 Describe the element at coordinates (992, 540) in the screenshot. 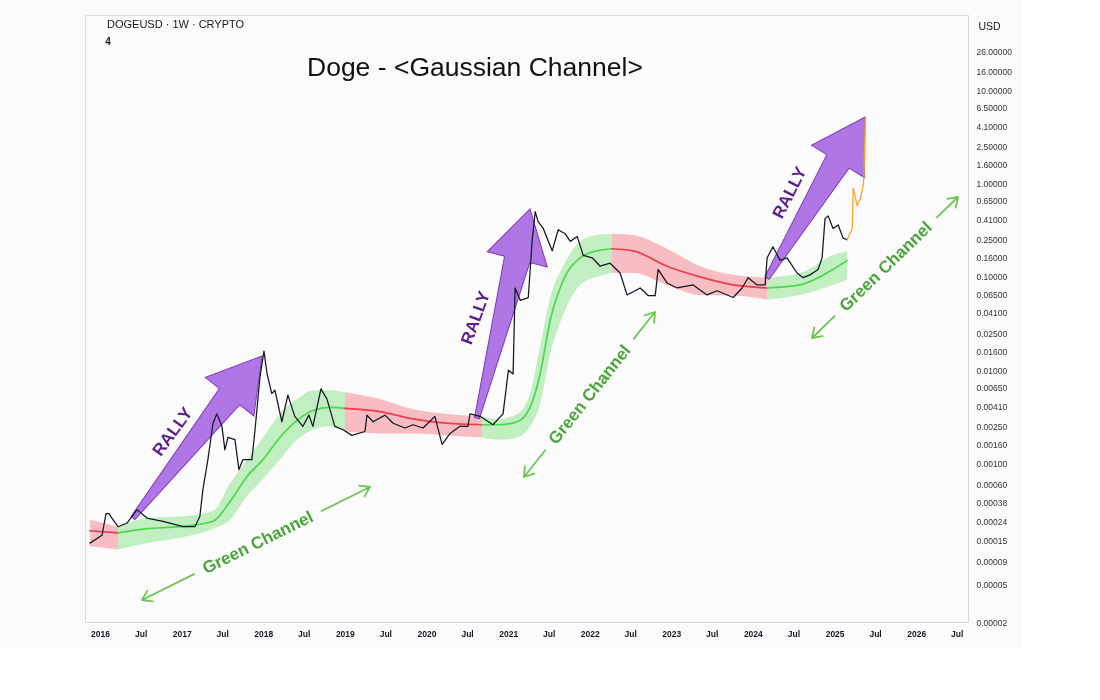

I see `y-tick-label: 0.00015` at that location.